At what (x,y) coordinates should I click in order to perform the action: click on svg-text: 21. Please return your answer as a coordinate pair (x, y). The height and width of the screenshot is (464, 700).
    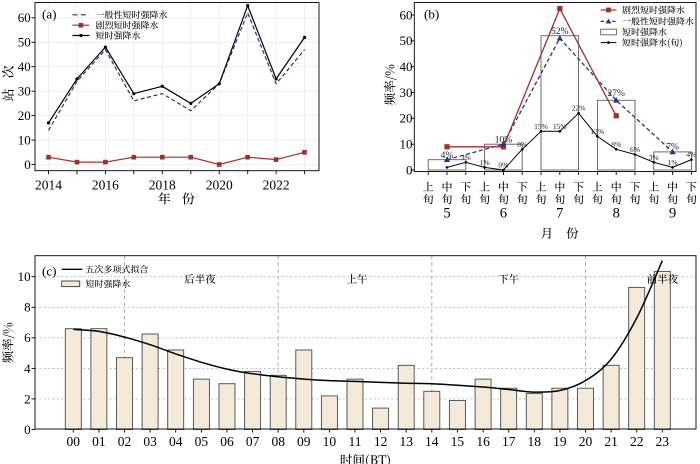
    Looking at the image, I should click on (611, 441).